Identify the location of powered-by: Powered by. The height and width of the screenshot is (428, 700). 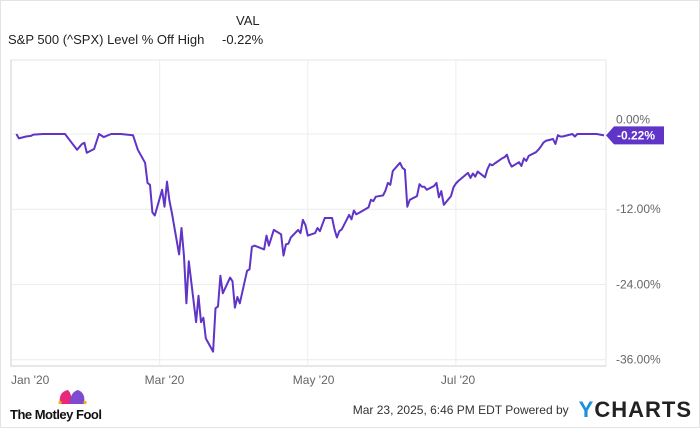
(537, 410).